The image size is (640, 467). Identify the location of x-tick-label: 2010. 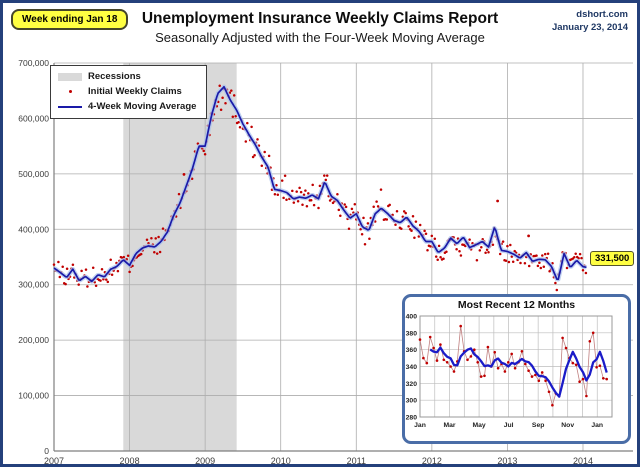
(281, 461).